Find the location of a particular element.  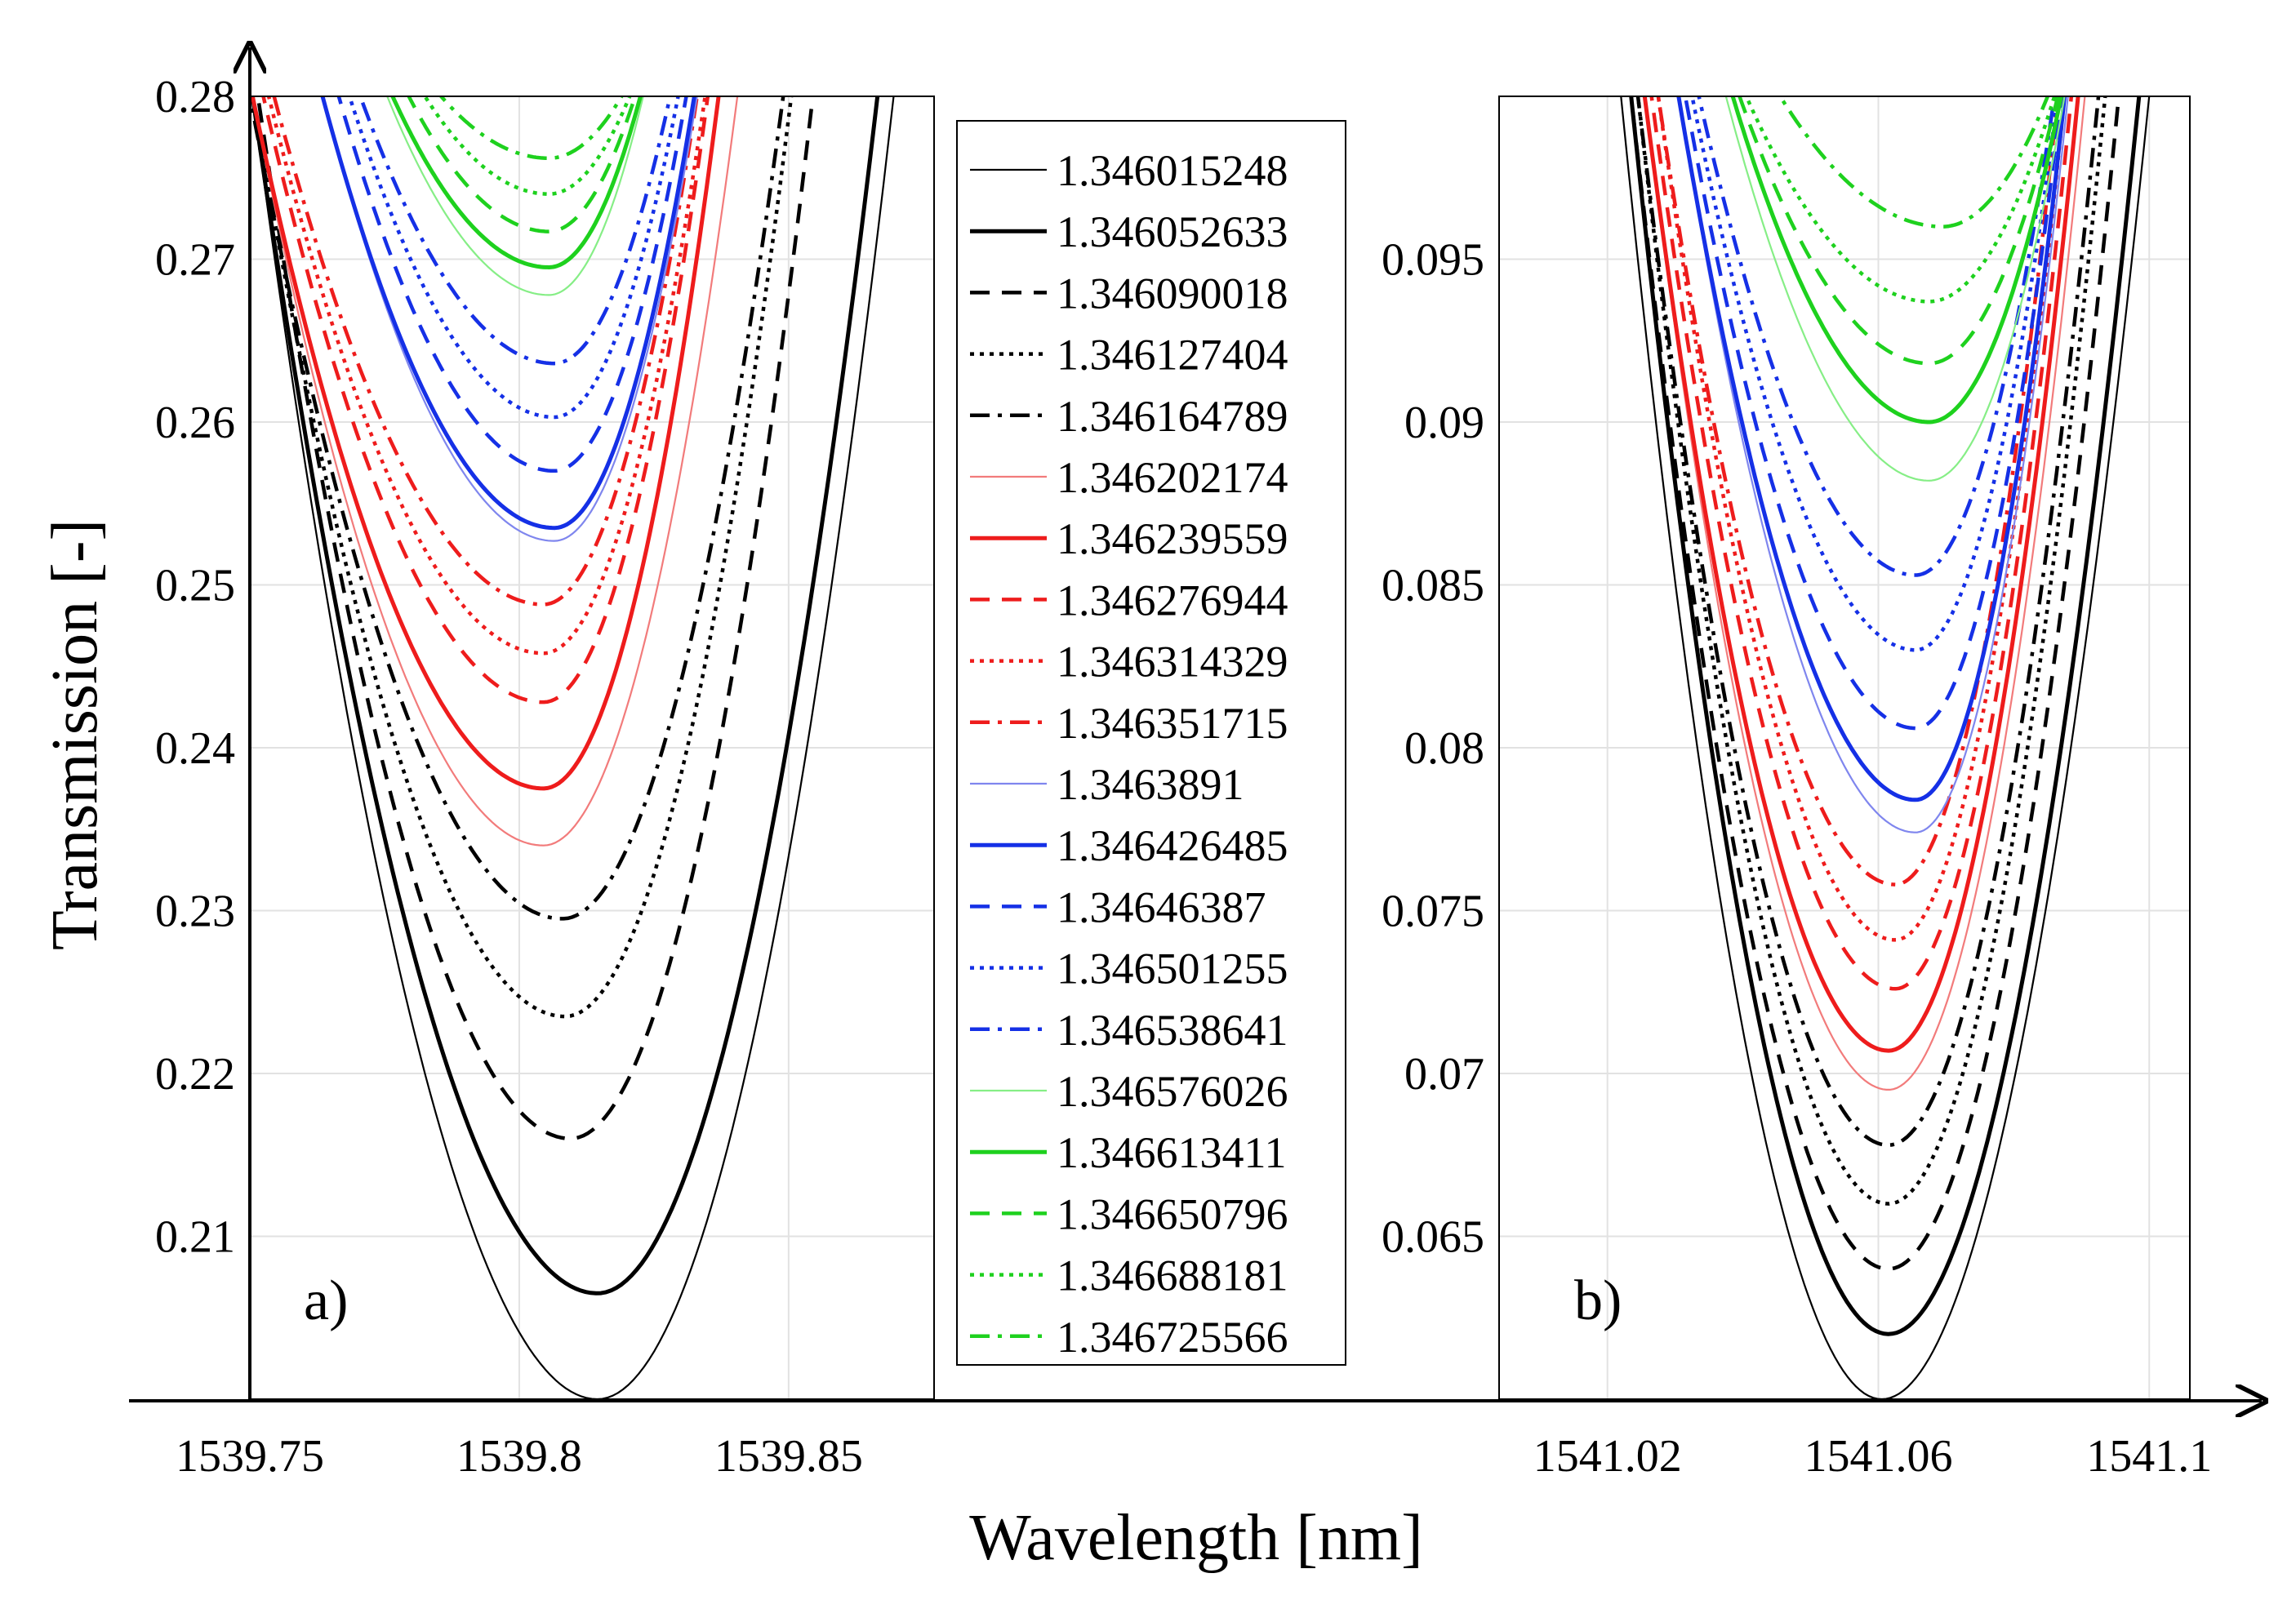

legend-box is located at coordinates (1151, 743).